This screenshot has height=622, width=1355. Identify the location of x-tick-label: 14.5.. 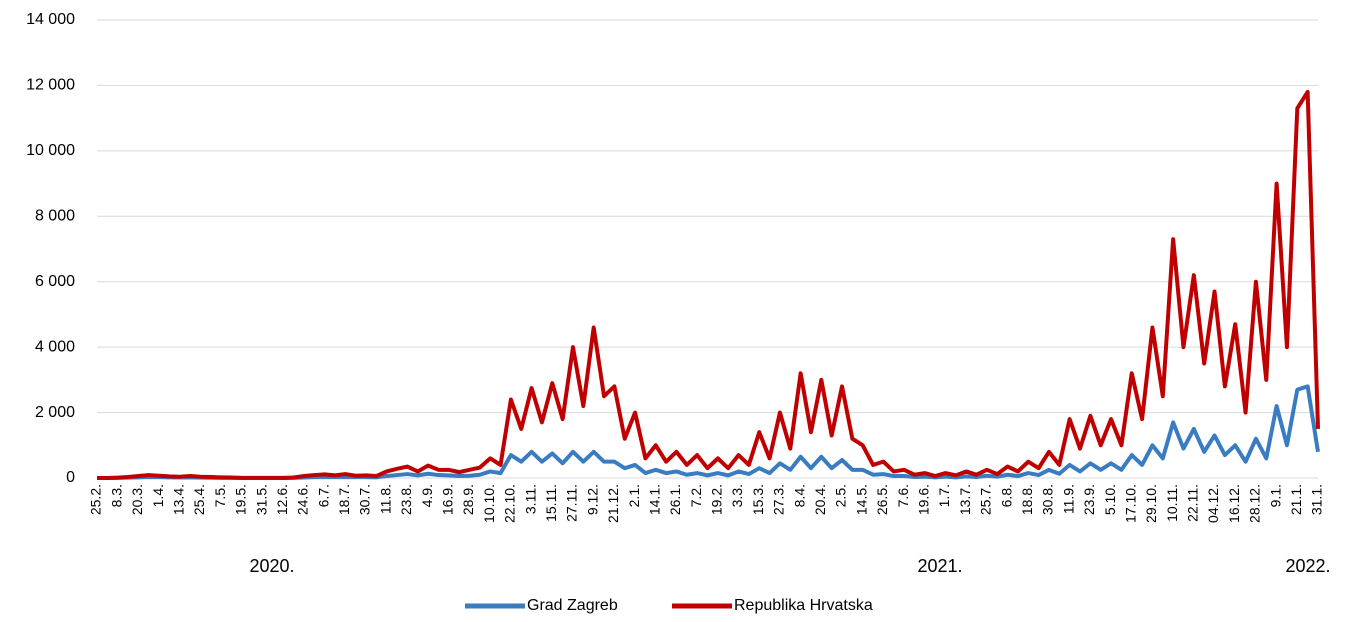
(861, 499).